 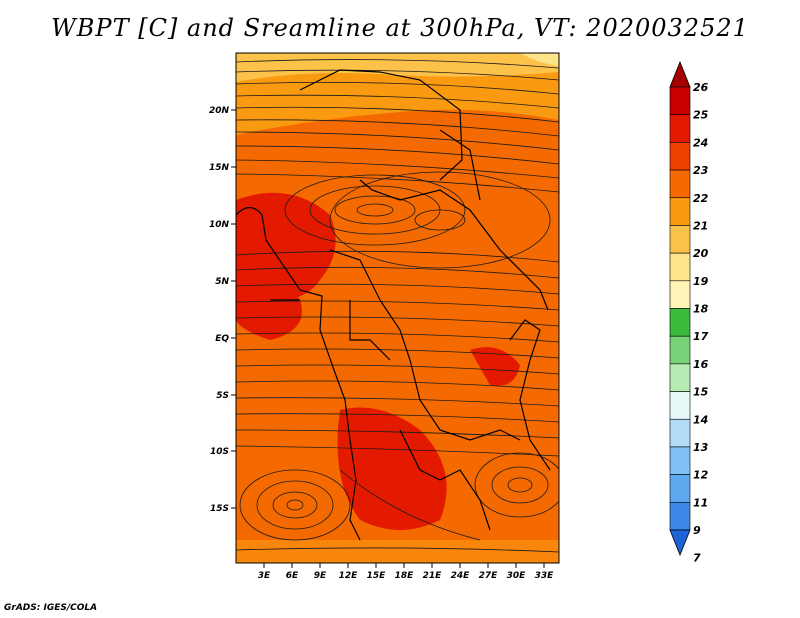 What do you see at coordinates (292, 576) in the screenshot?
I see `lon-label: 6E` at bounding box center [292, 576].